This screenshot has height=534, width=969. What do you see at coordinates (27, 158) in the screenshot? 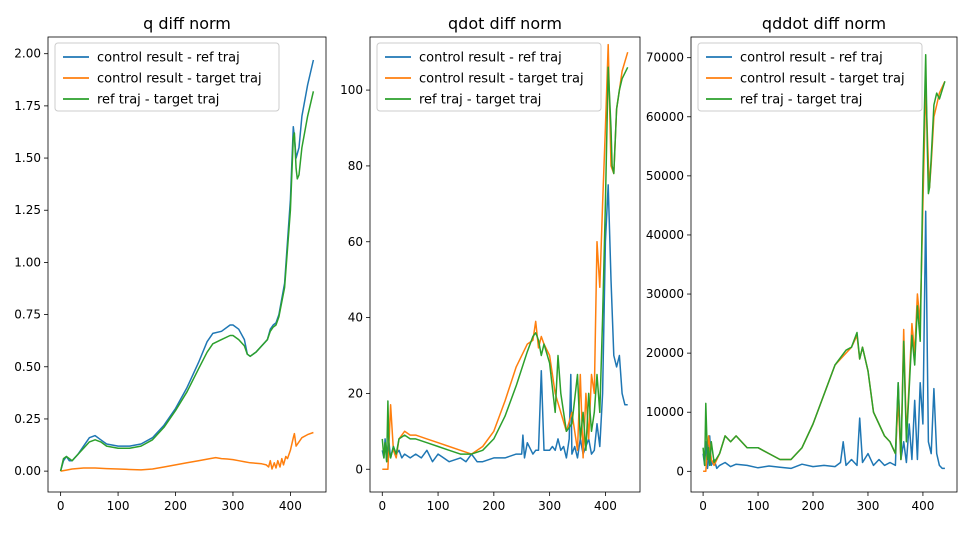
I see `y-tick-label: 1.50` at bounding box center [27, 158].